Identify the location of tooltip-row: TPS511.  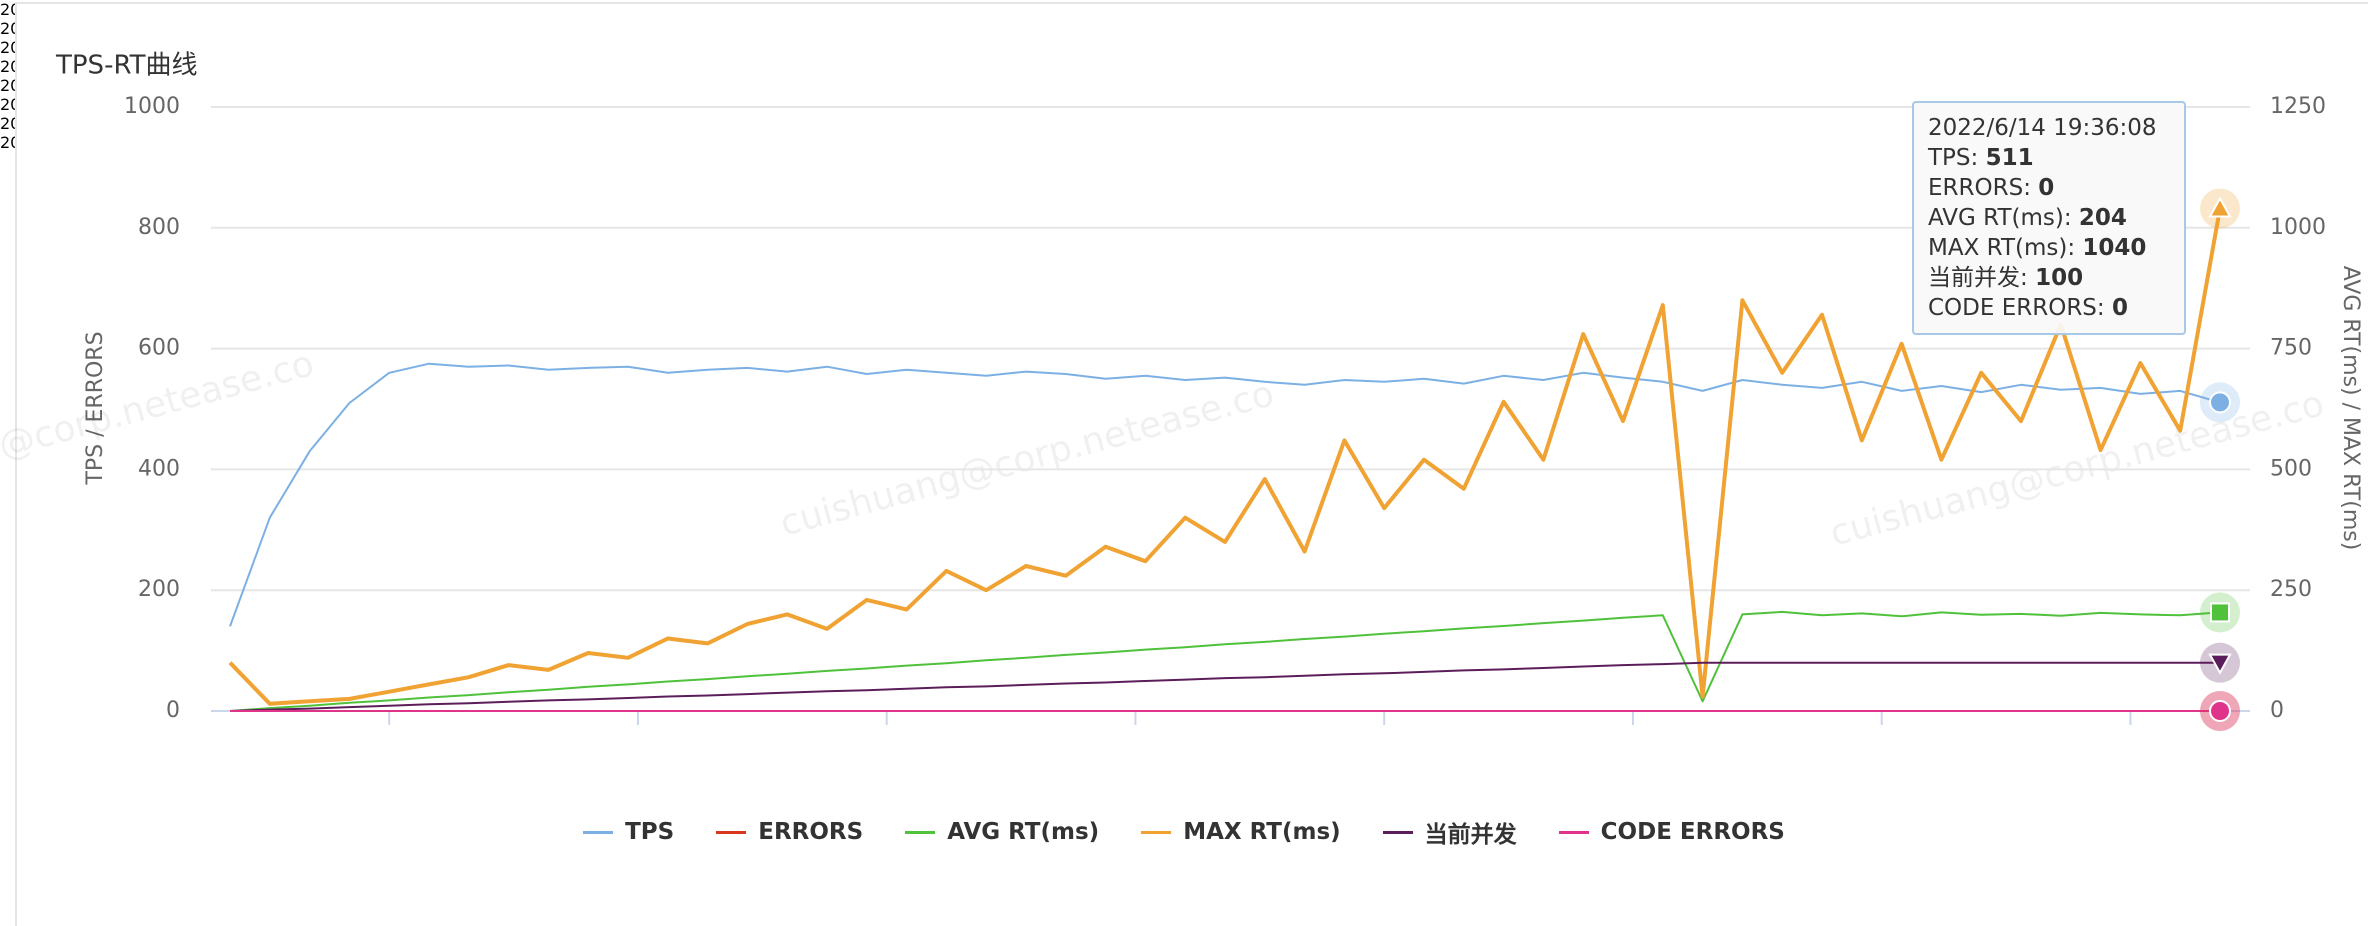
(2049, 158).